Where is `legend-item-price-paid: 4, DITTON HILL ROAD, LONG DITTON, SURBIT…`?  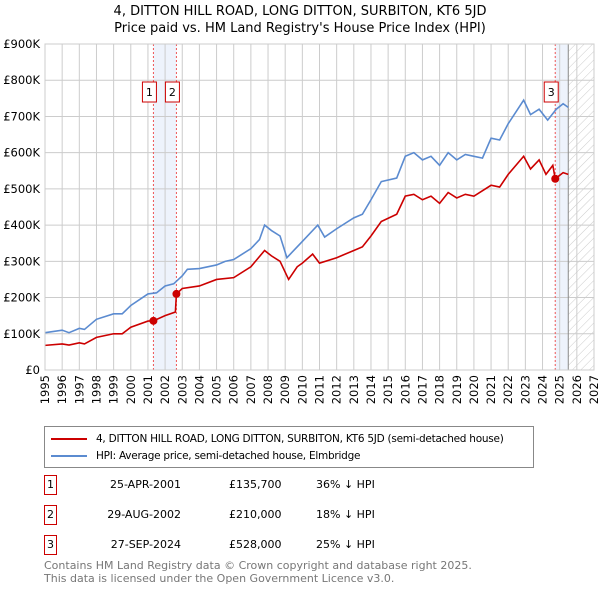 legend-item-price-paid: 4, DITTON HILL ROAD, LONG DITTON, SURBIT… is located at coordinates (277, 439).